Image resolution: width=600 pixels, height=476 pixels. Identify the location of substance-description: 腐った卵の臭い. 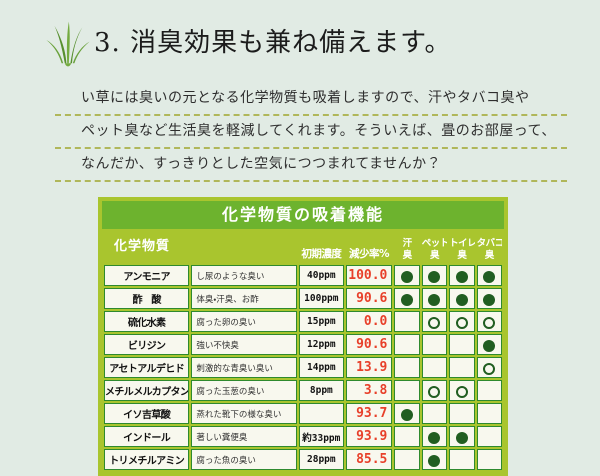
(244, 321).